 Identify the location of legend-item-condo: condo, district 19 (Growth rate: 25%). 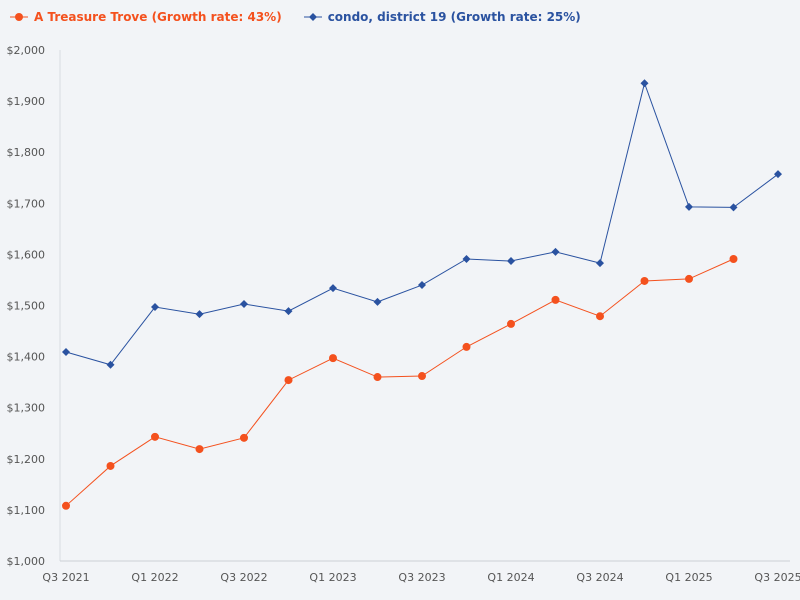
(442, 17).